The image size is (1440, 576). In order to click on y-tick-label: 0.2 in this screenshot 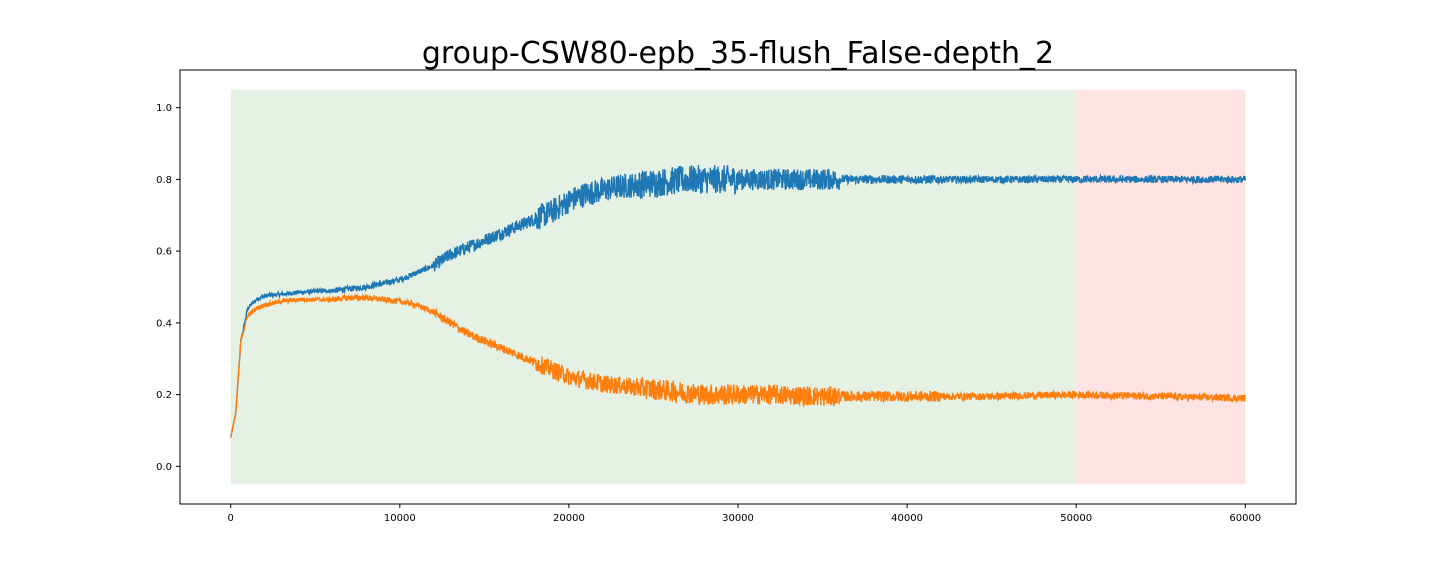, I will do `click(164, 395)`.